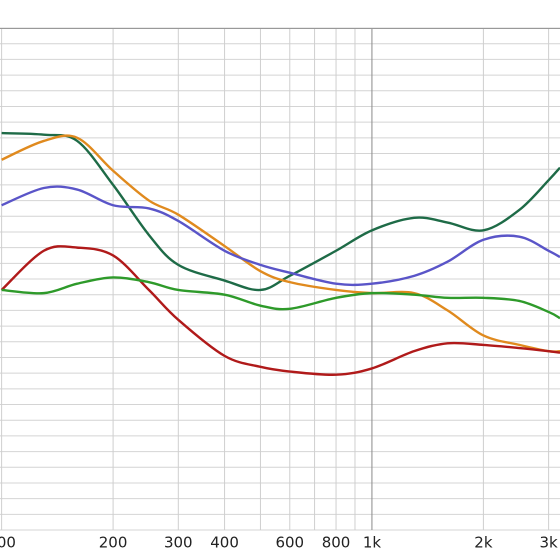 This screenshot has width=560, height=560. I want to click on x-tick-label: 200, so click(113, 543).